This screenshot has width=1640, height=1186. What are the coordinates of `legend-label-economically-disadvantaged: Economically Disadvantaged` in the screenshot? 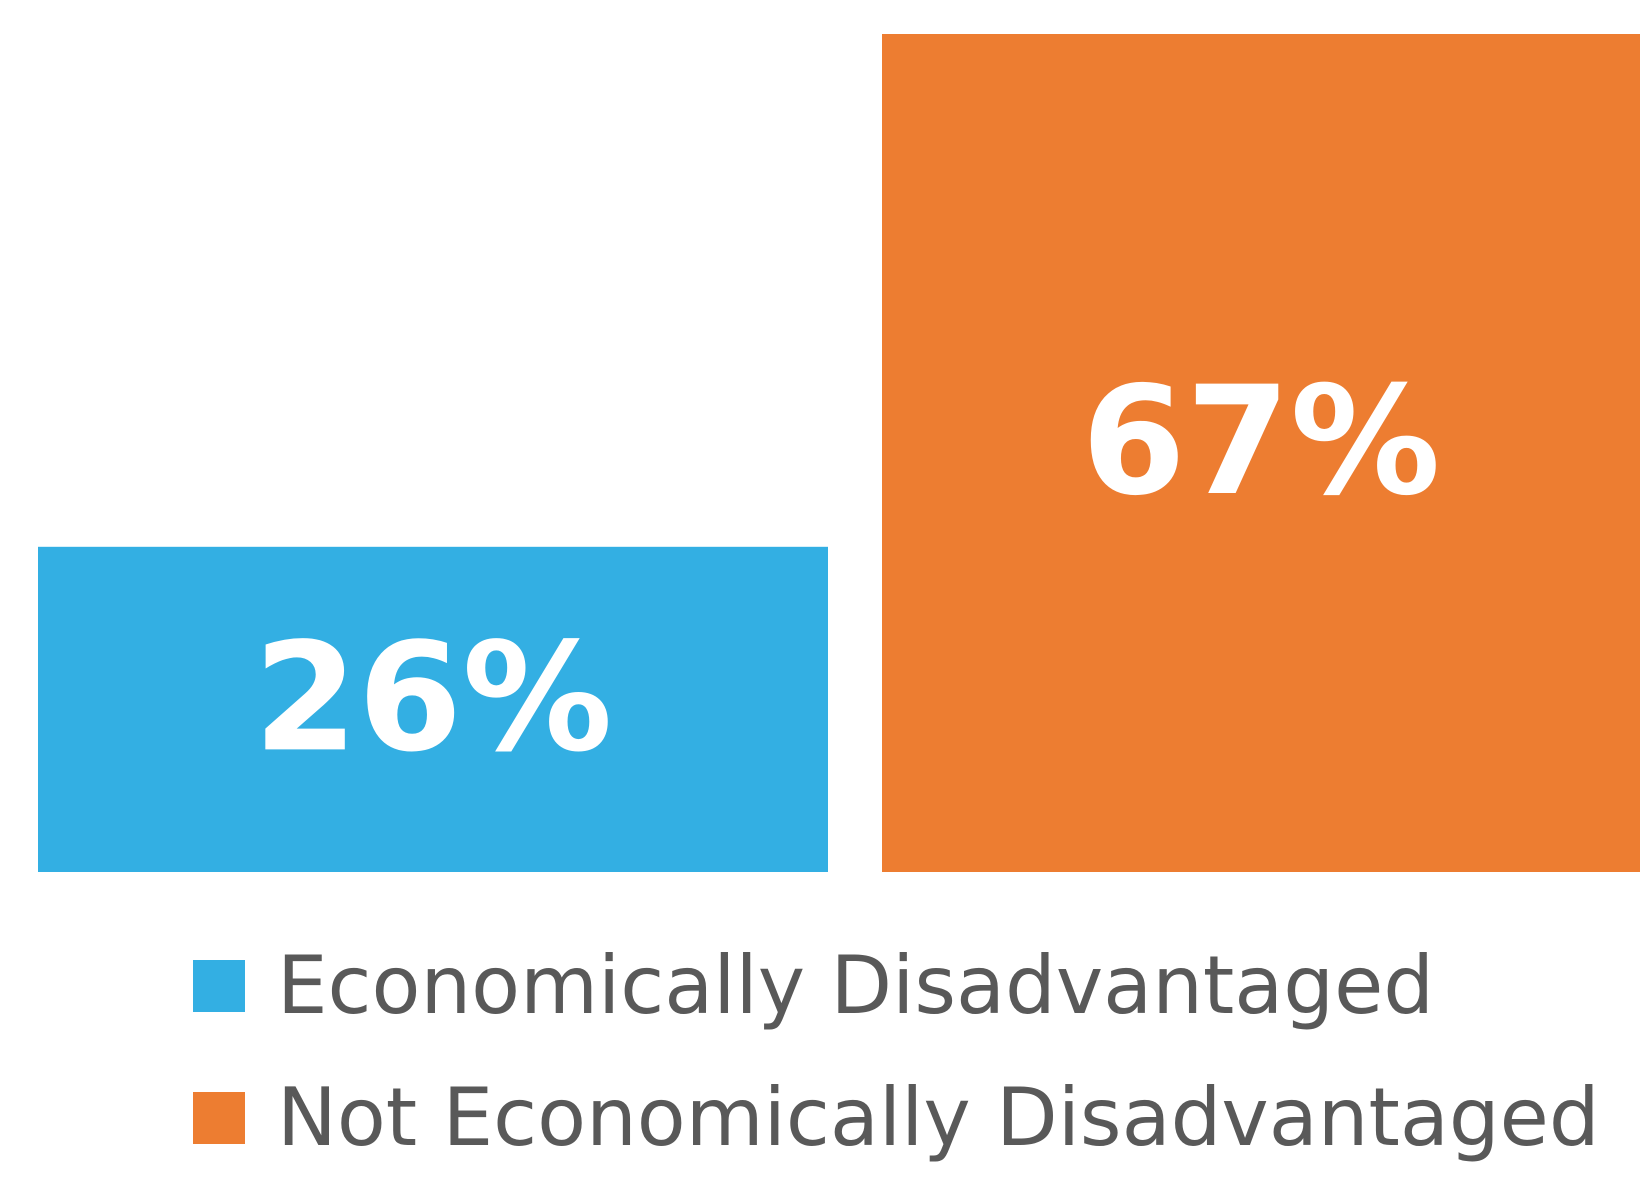 It's located at (856, 985).